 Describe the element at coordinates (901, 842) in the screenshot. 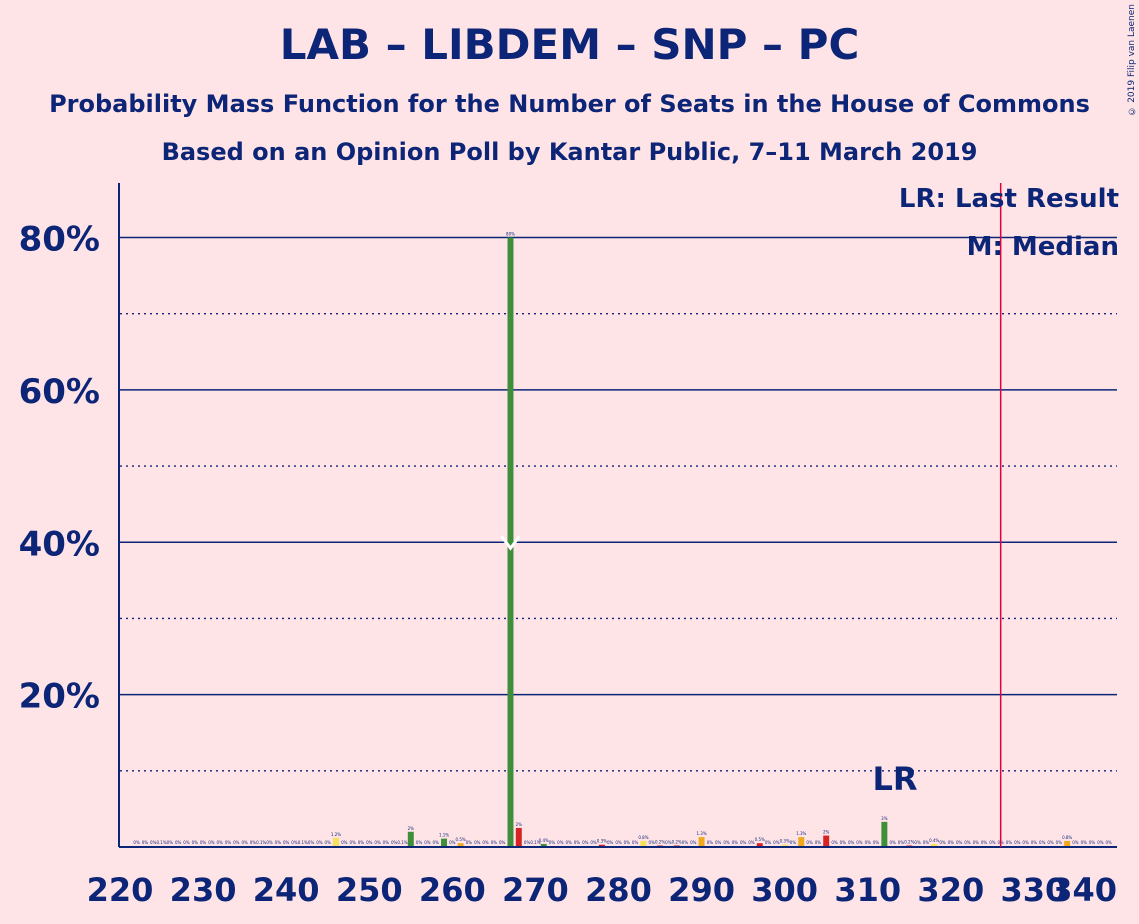

I see `bar-label-314: 0%` at that location.